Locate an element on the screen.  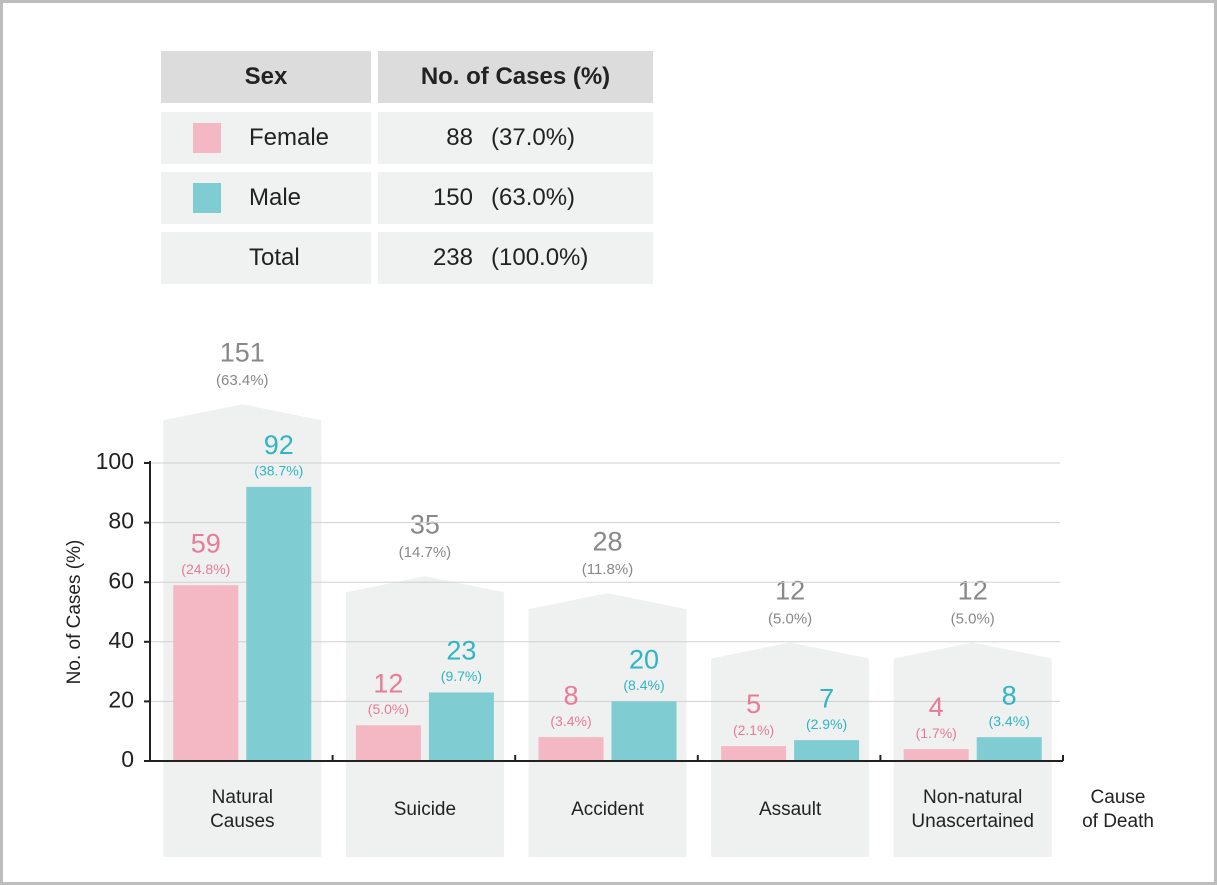
value-label: 59 is located at coordinates (206, 543).